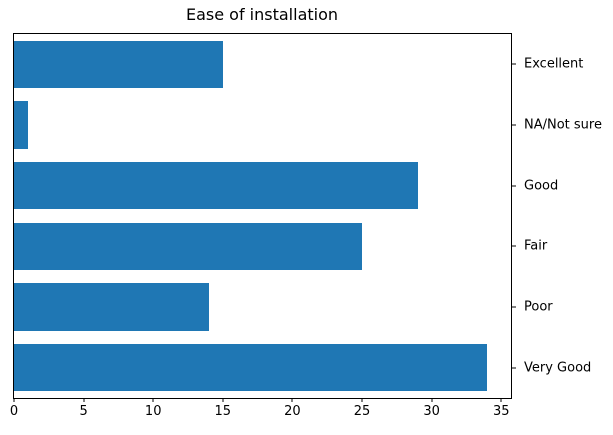  What do you see at coordinates (541, 186) in the screenshot?
I see `y-tick-label: Good` at bounding box center [541, 186].